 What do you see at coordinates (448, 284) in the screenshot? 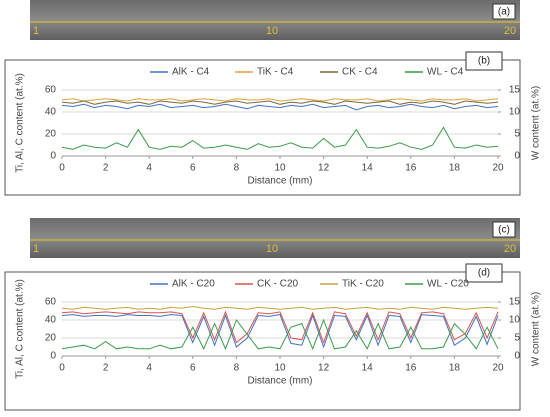
I see `legend-label: WL - C20` at bounding box center [448, 284].